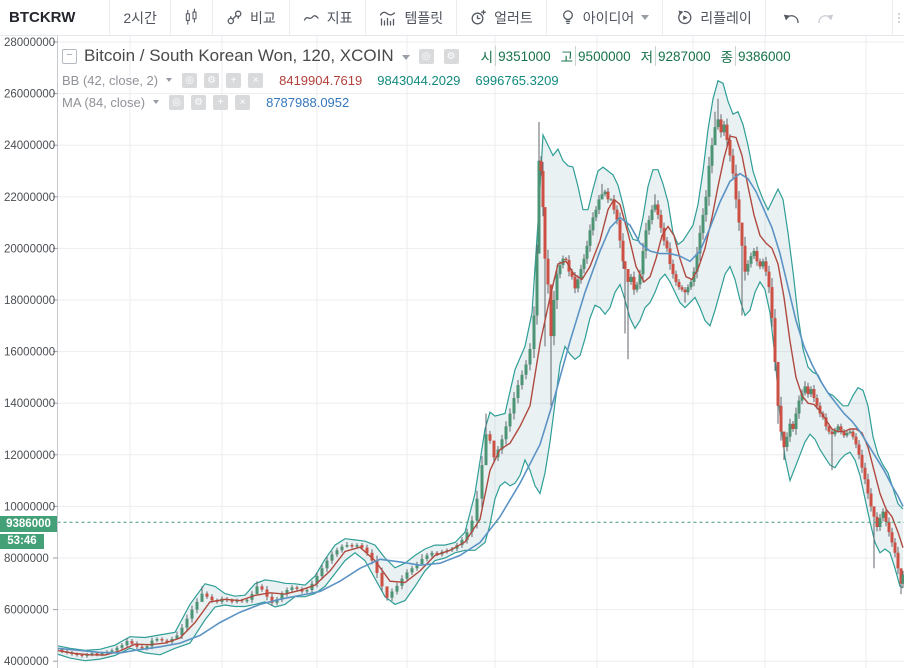 The width and height of the screenshot is (904, 668). Describe the element at coordinates (29, 95) in the screenshot. I see `svg-text: 26000000` at that location.